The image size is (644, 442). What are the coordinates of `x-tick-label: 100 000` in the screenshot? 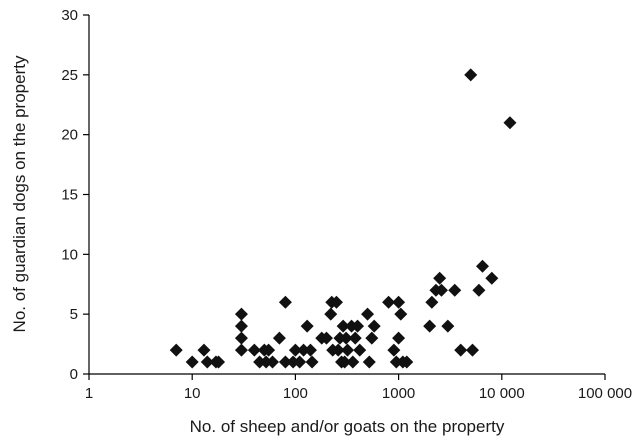 It's located at (605, 393).